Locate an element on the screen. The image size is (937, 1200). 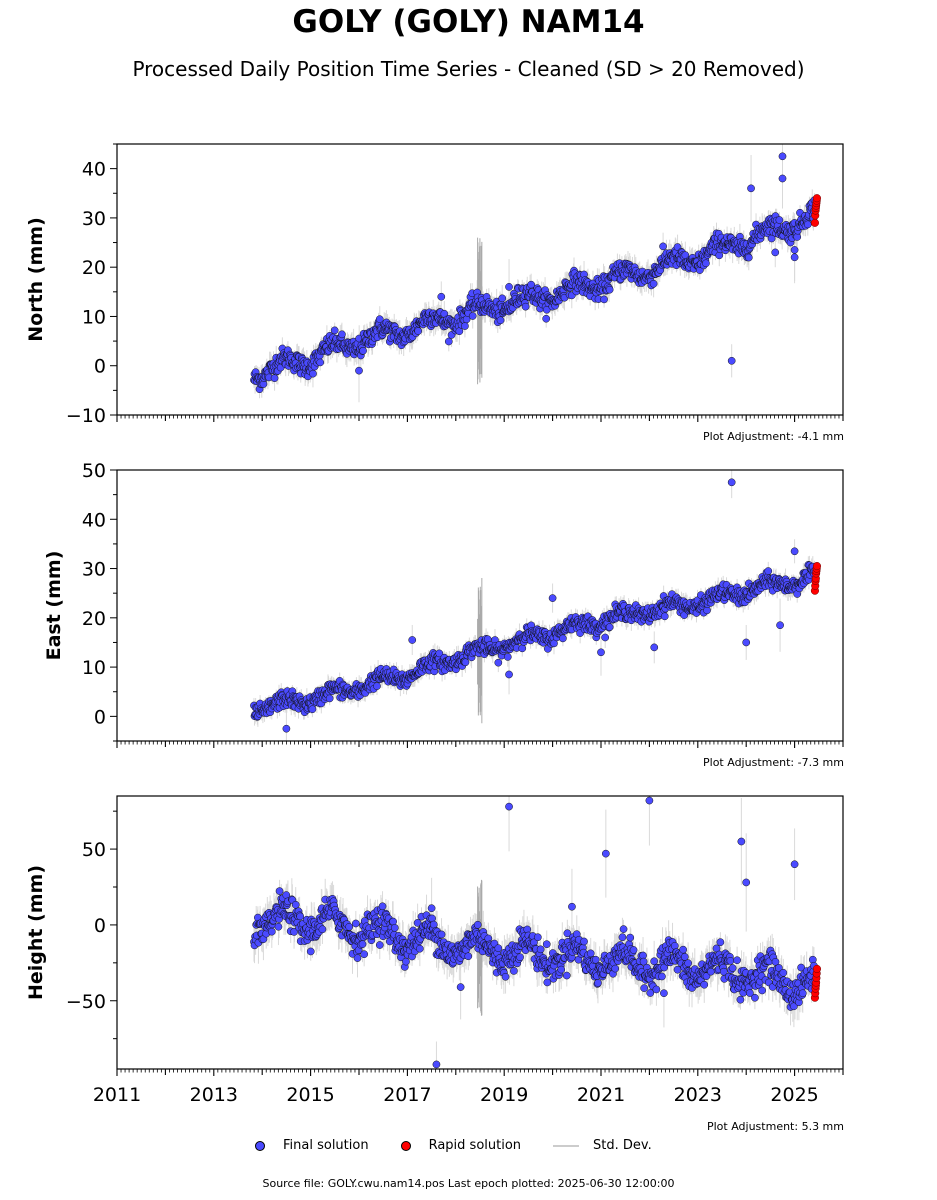
east-std-dev-bars is located at coordinates (534, 605).